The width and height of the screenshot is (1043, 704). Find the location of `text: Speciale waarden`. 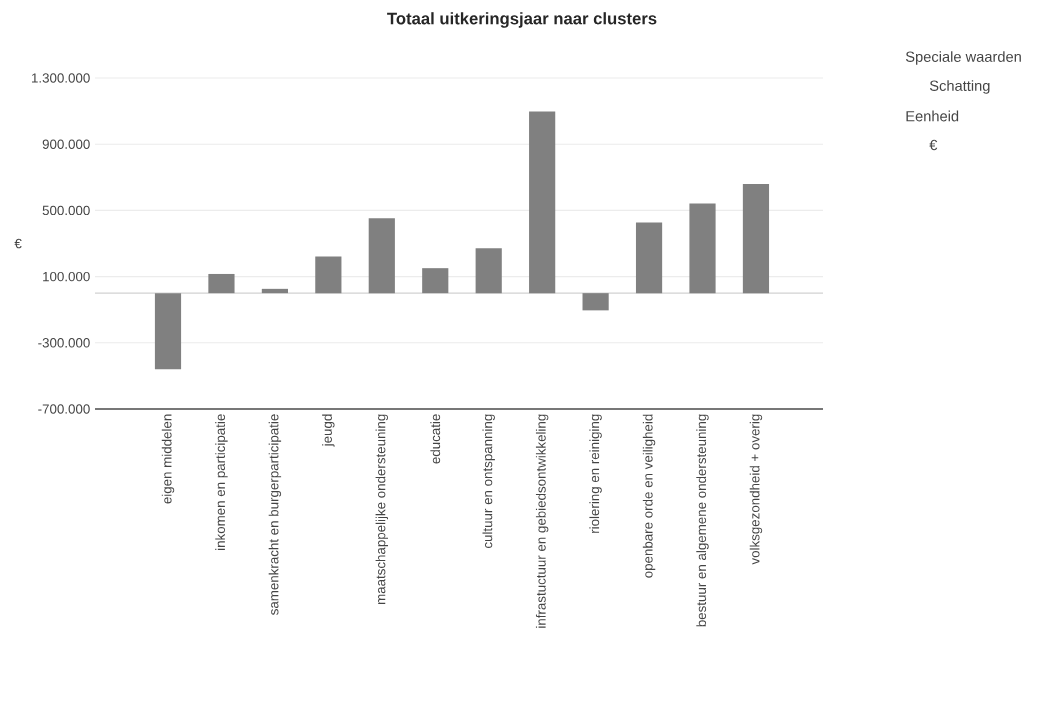

text: Speciale waarden is located at coordinates (963, 58).